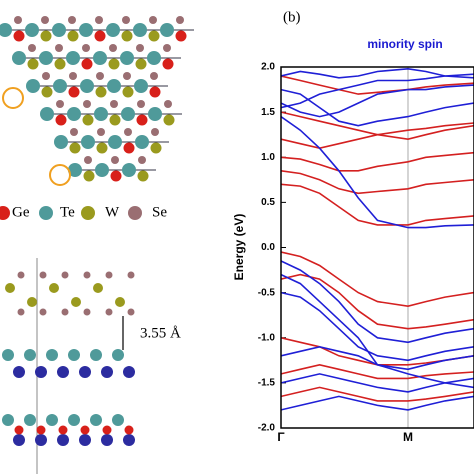 This screenshot has height=474, width=474. Describe the element at coordinates (268, 112) in the screenshot. I see `y-tick-label: 1.5` at that location.